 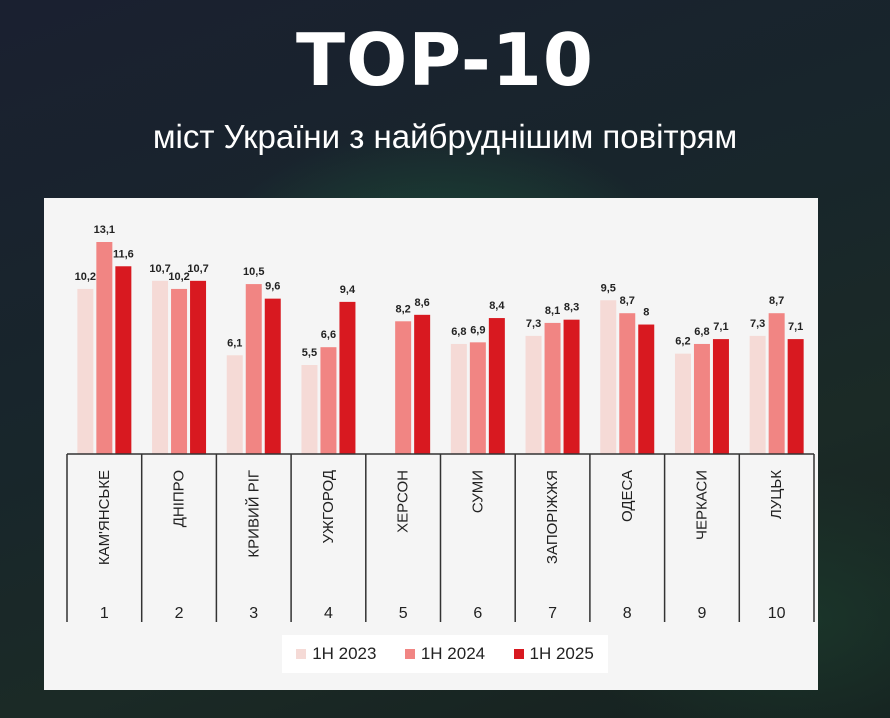 I want to click on legend-item-2024: 1H 2024, so click(x=445, y=654).